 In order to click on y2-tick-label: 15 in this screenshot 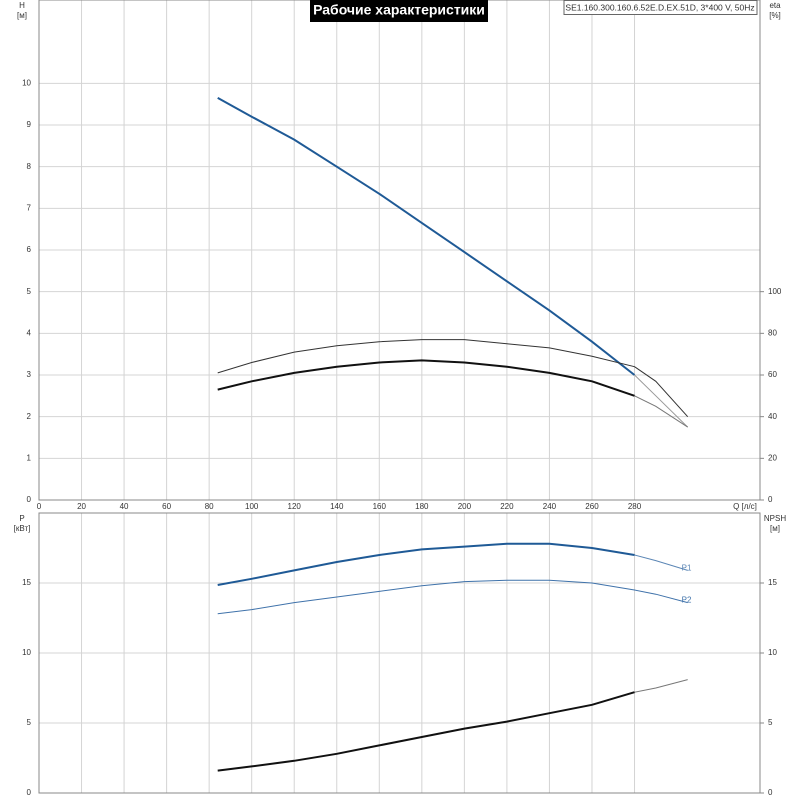, I will do `click(772, 582)`.